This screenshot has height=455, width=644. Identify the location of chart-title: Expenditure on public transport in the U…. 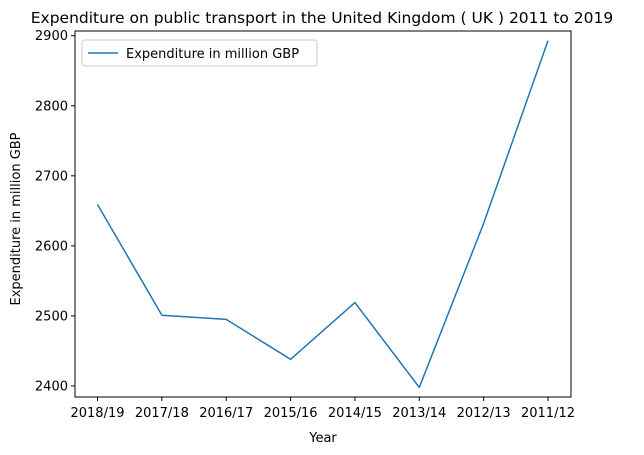
(322, 18).